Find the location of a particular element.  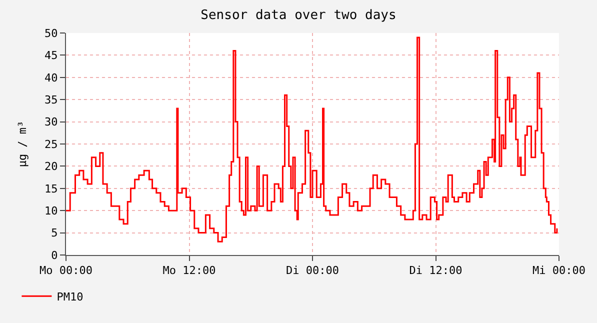

y-tick-label: 10 is located at coordinates (51, 211).